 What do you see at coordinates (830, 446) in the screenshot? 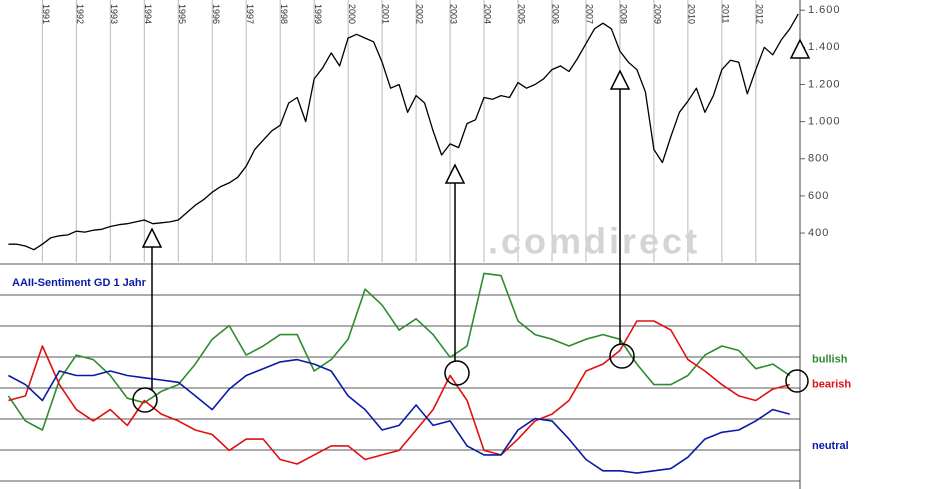
I see `legend-label: neutral` at bounding box center [830, 446].